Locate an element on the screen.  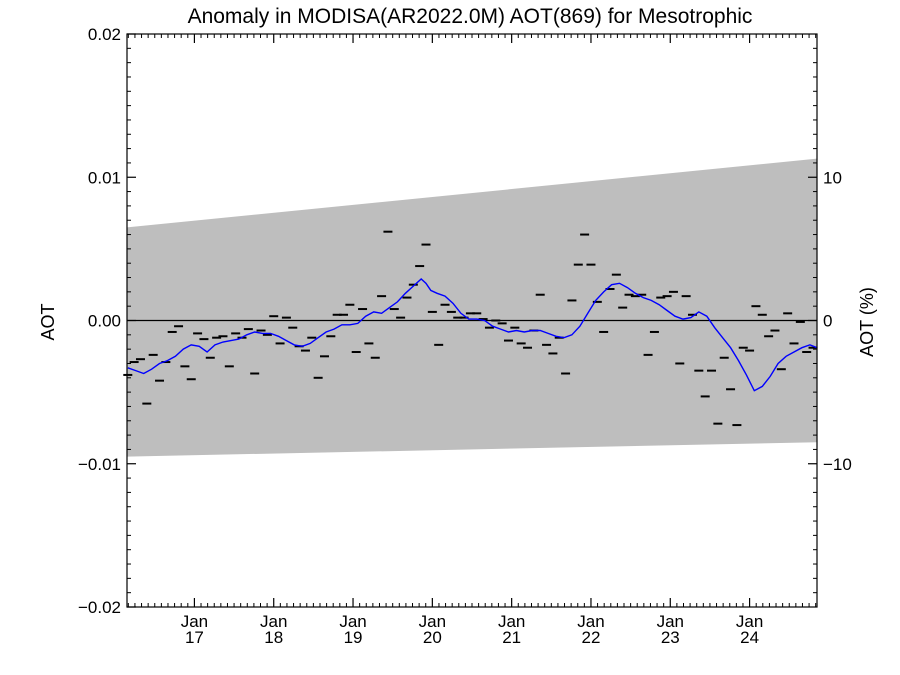
y-right-tick-label: −10 is located at coordinates (837, 464).